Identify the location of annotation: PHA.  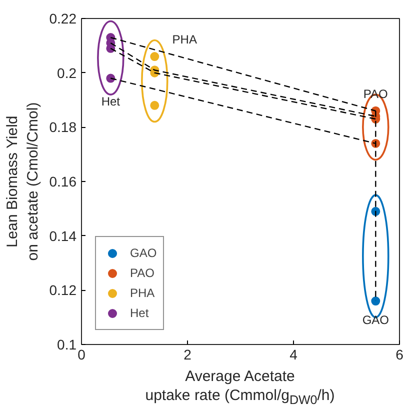
(184, 39).